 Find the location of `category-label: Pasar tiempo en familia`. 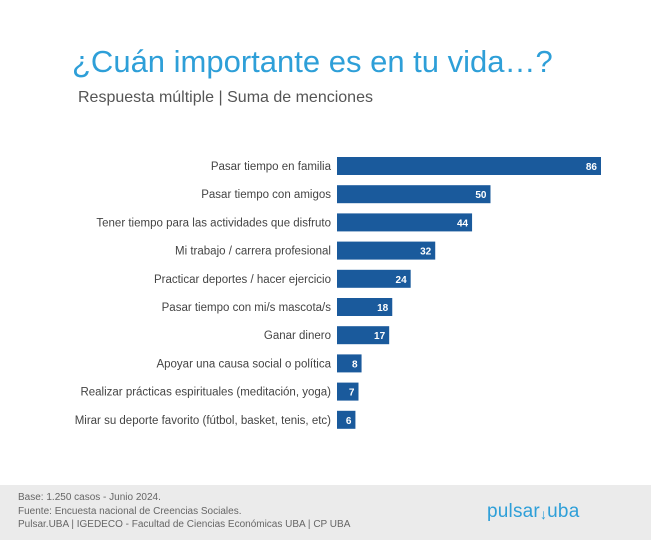

category-label: Pasar tiempo en familia is located at coordinates (271, 167).